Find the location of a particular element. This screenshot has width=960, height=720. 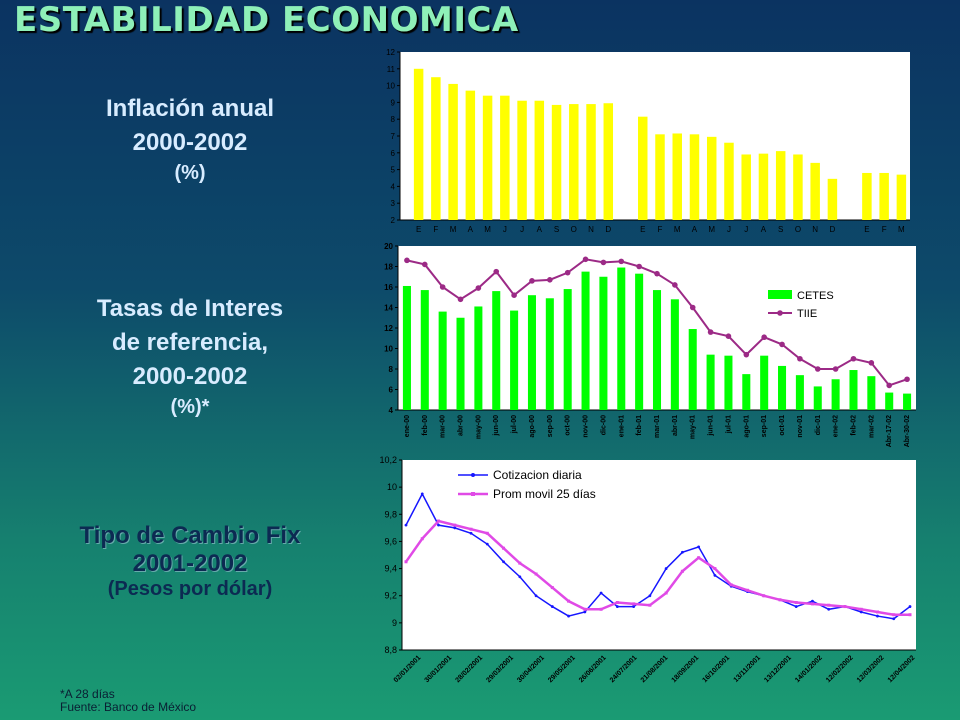

y-tick-label: 12 is located at coordinates (388, 328).